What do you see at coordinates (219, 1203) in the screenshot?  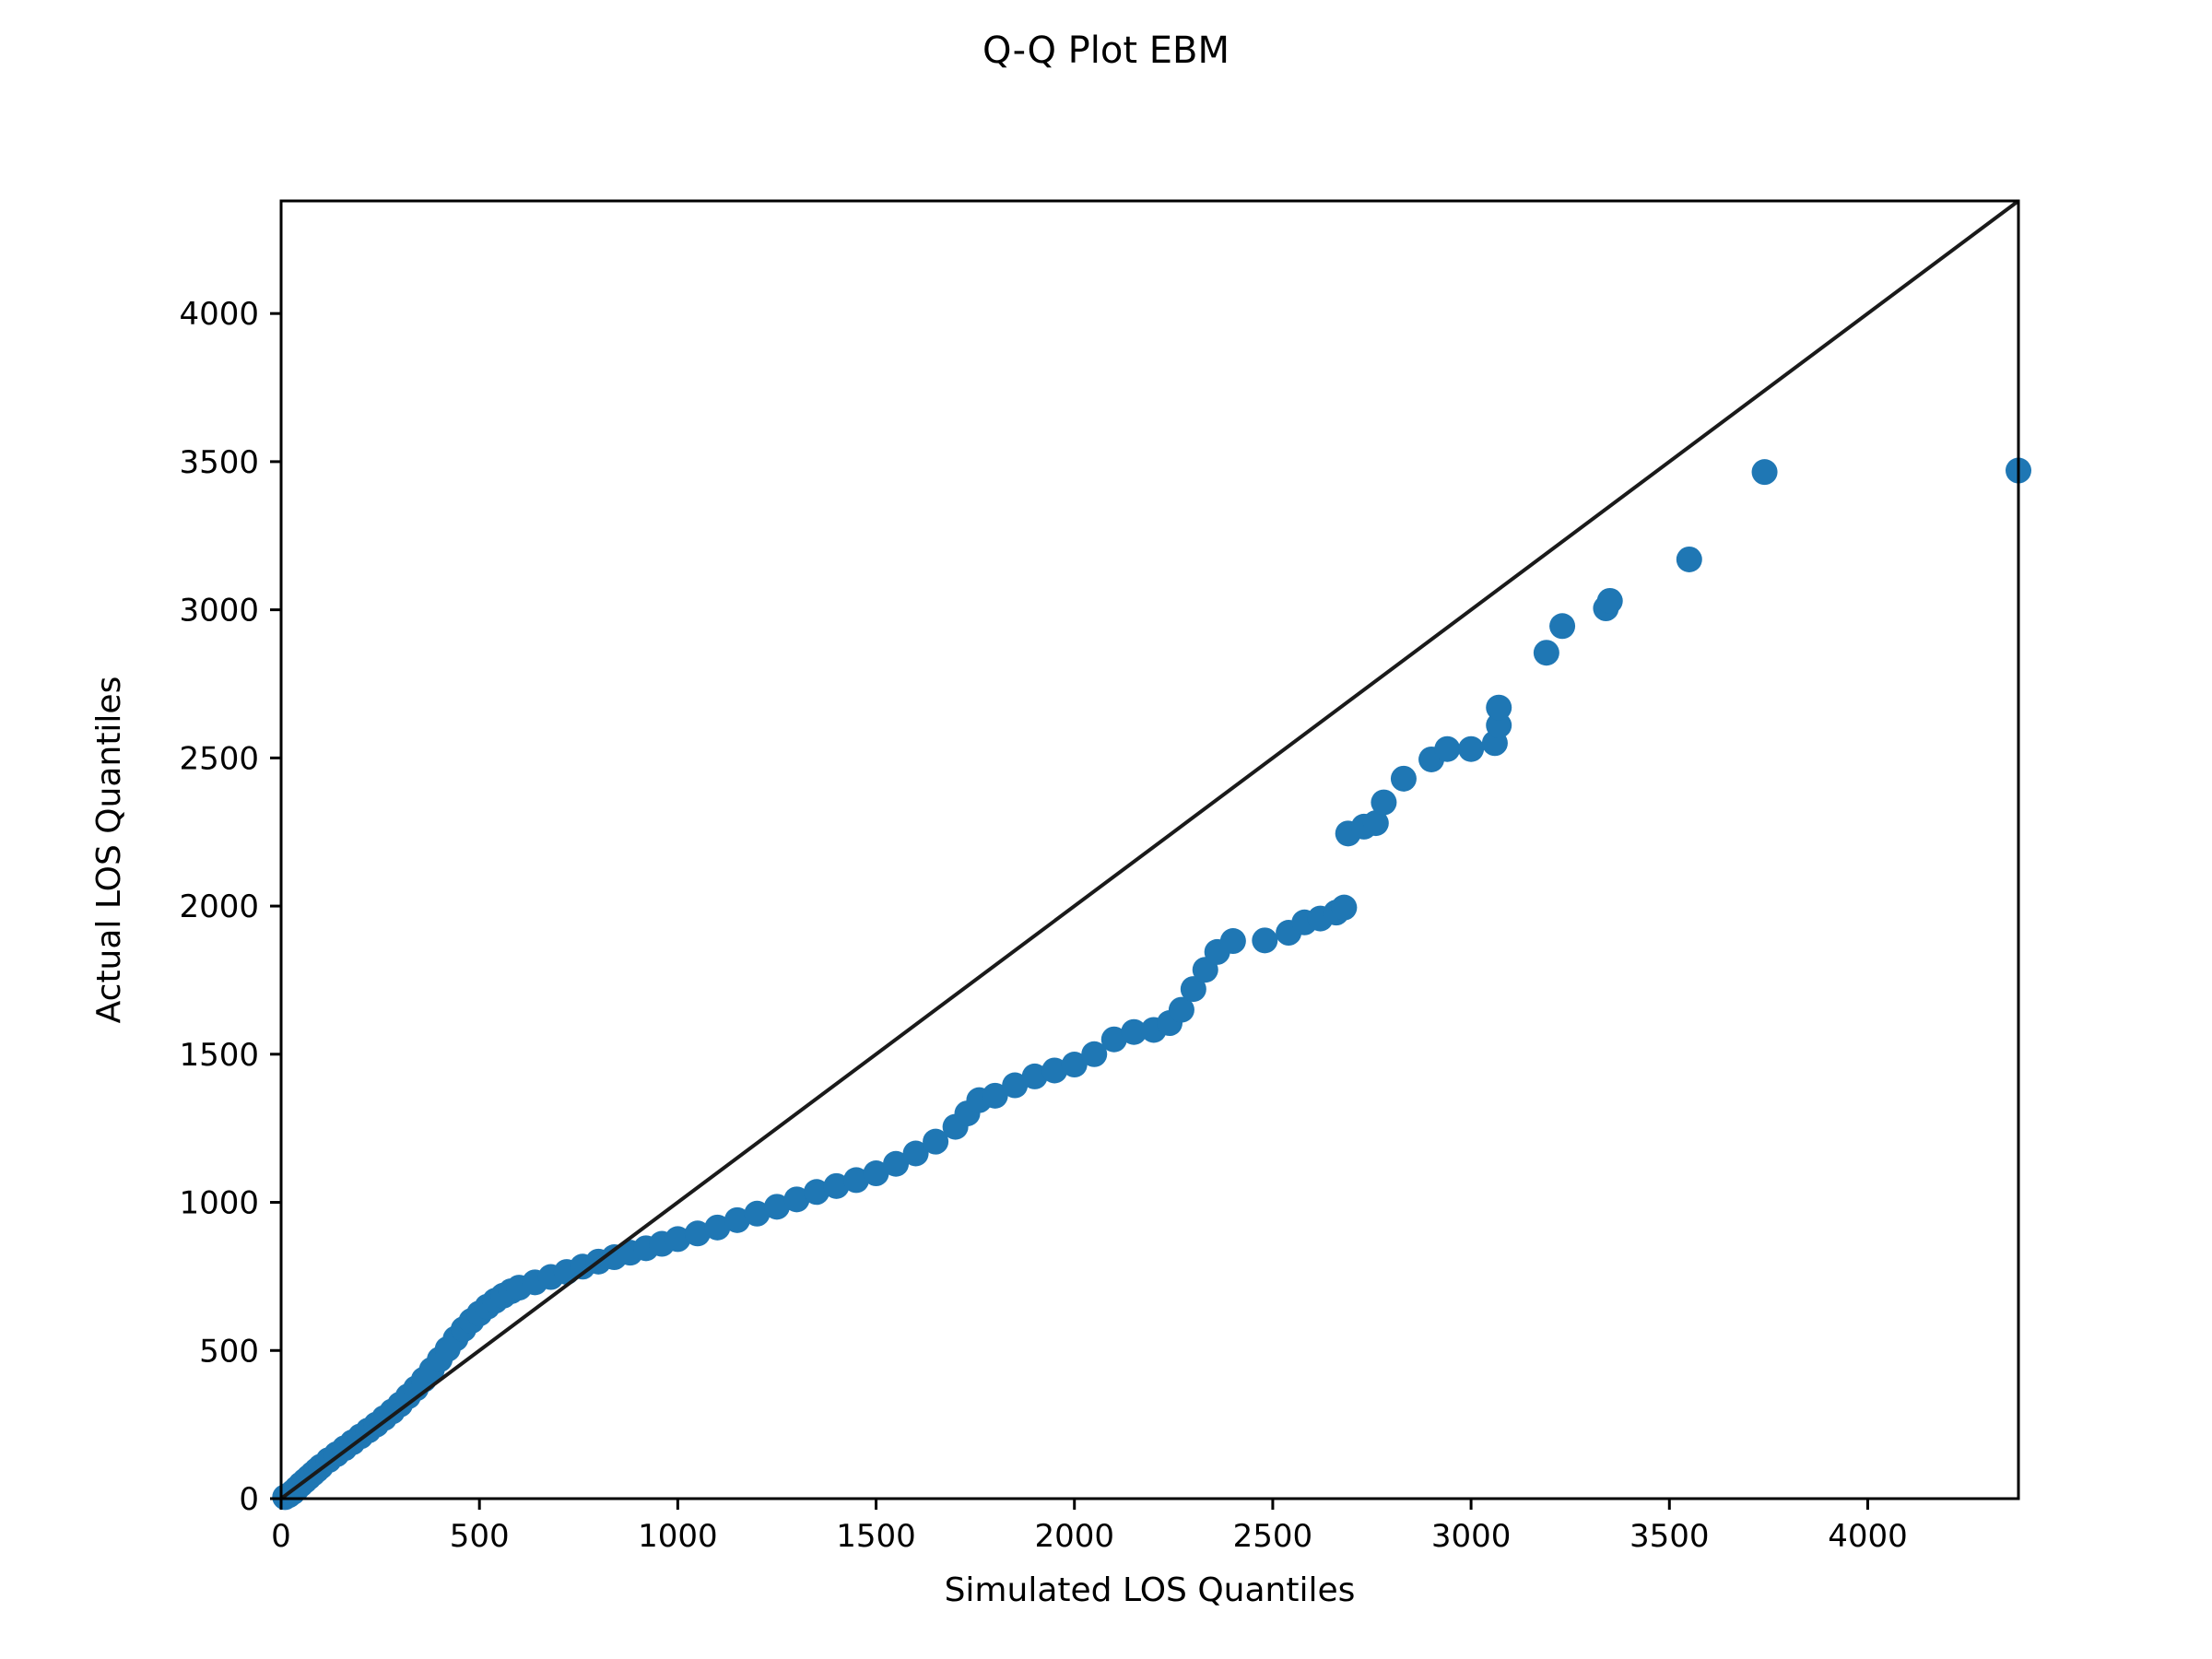 I see `y-tick-label: 1000` at bounding box center [219, 1203].